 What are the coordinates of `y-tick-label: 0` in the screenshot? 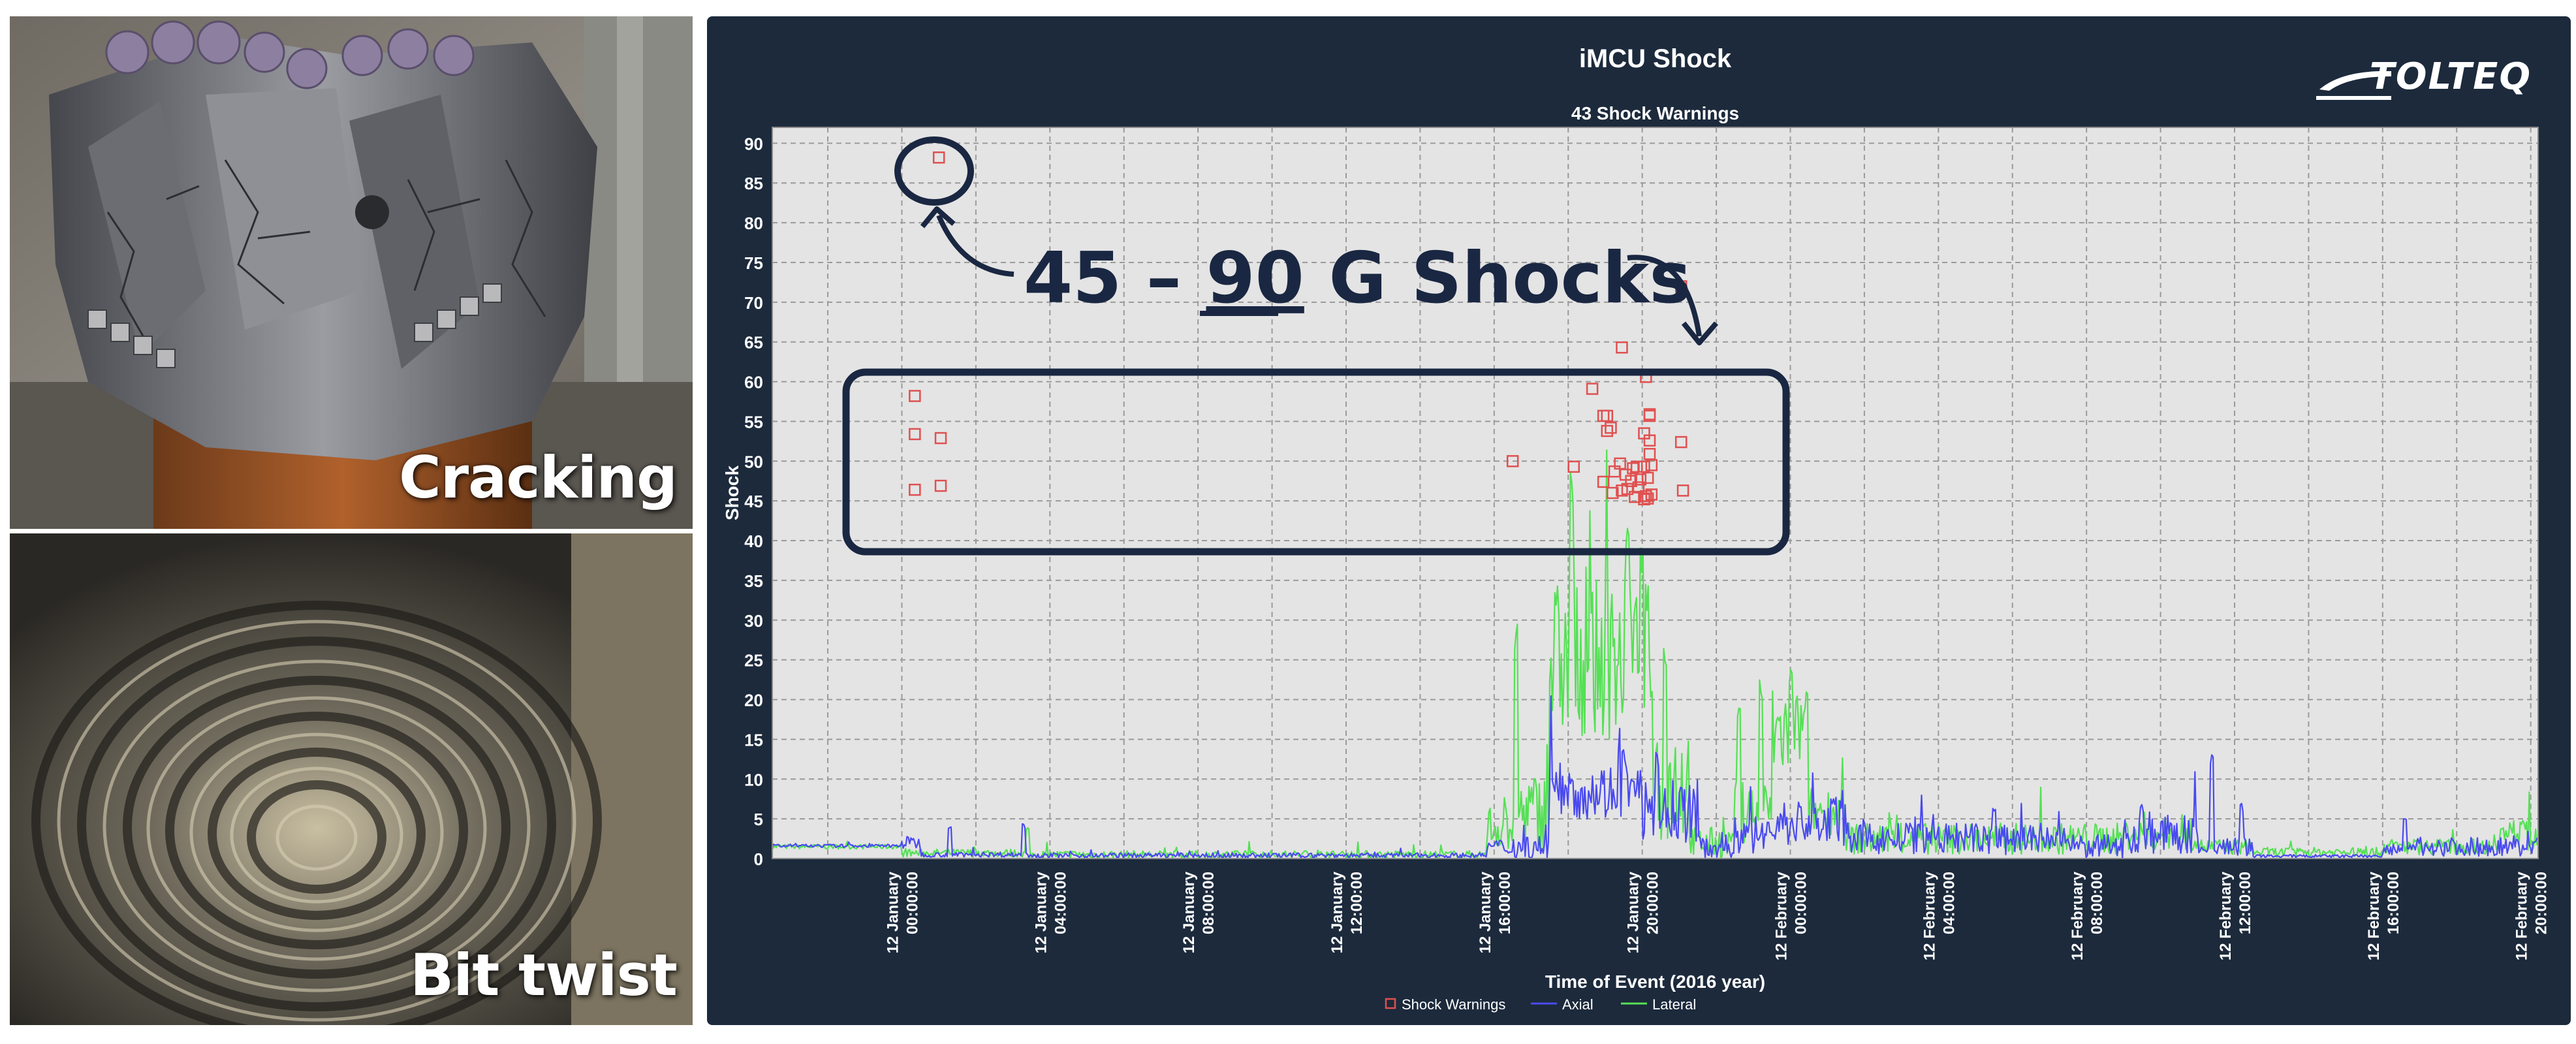 It's located at (758, 859).